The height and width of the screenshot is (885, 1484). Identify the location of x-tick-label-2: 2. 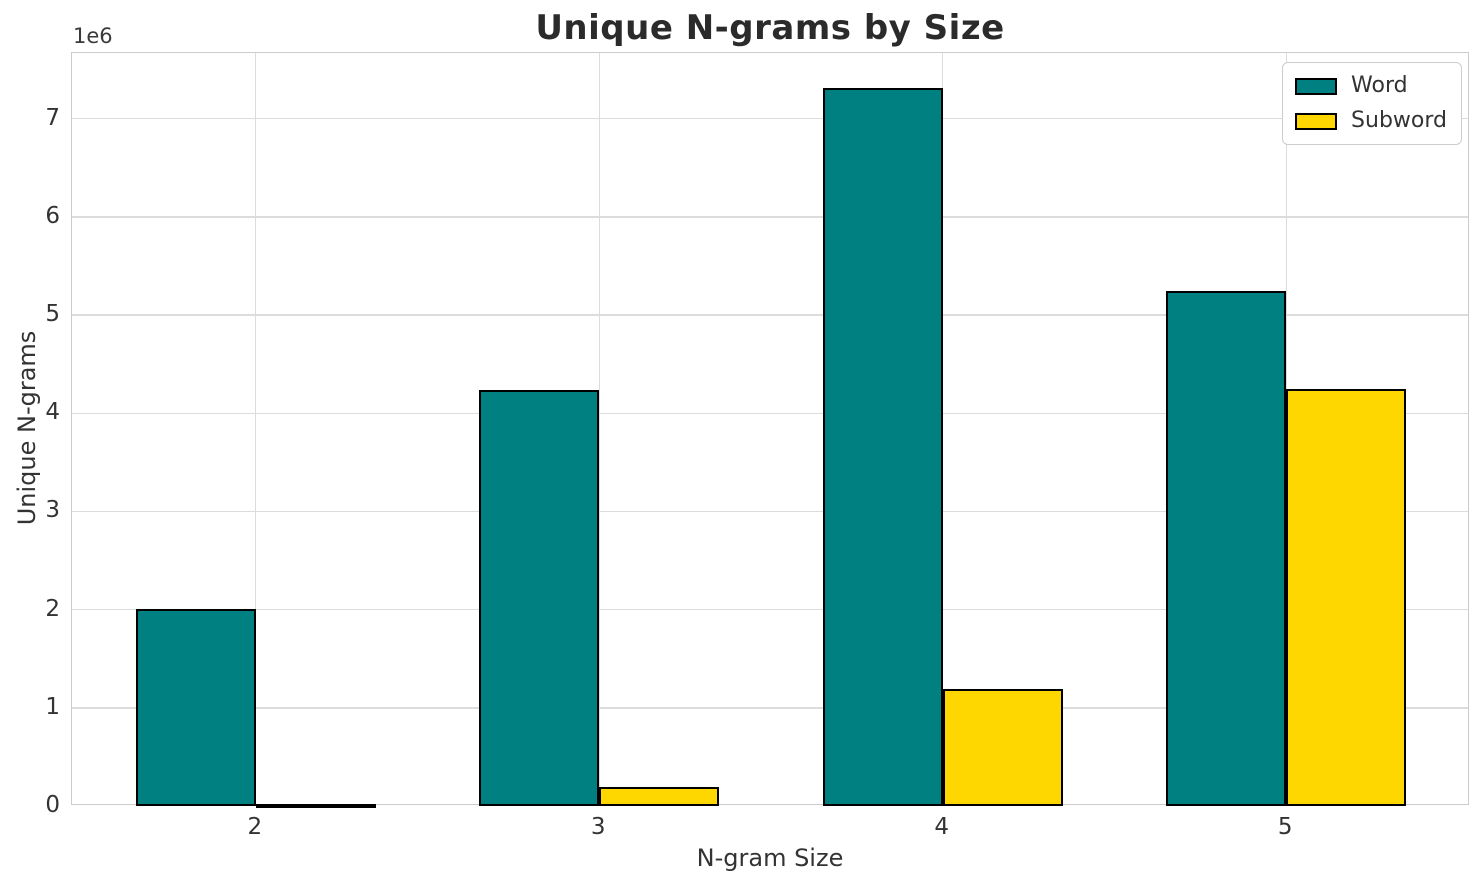
(255, 827).